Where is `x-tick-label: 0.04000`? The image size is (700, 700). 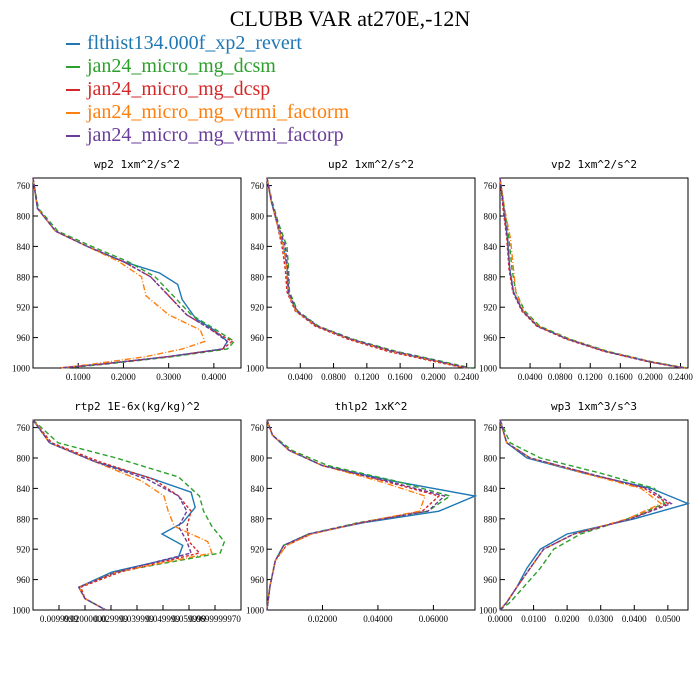
x-tick-label: 0.04000 is located at coordinates (378, 619).